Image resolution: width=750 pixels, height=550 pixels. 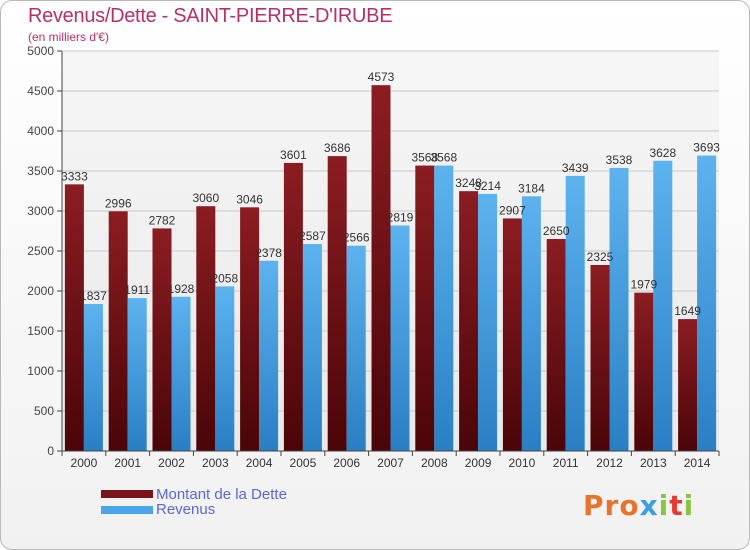 I want to click on y-tick-label: 2500, so click(x=40, y=251).